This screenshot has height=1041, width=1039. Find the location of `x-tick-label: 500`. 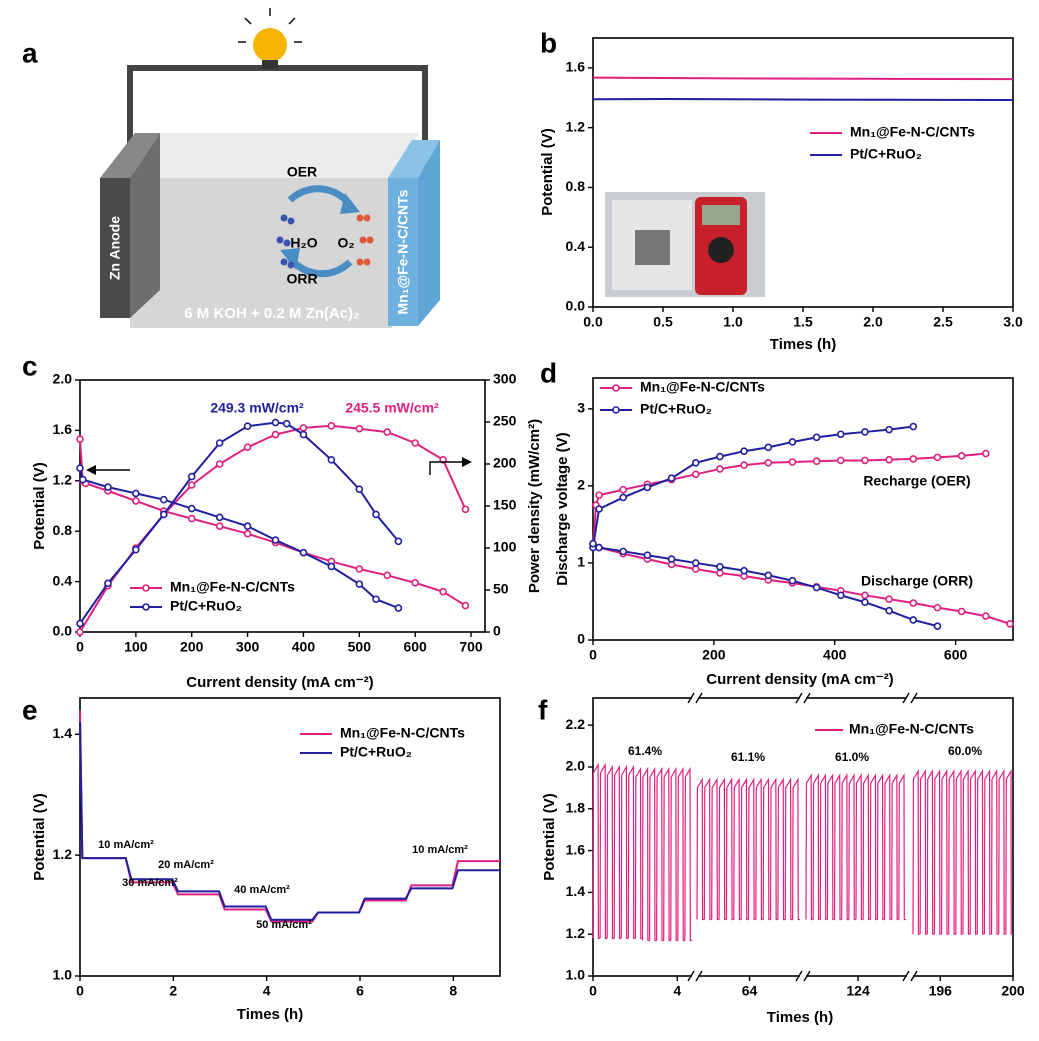

x-tick-label: 500 is located at coordinates (360, 647).